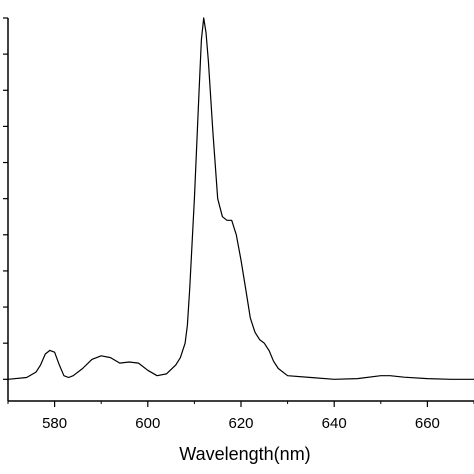 The width and height of the screenshot is (474, 474). I want to click on x-axis-title: Wavelength(nm), so click(244, 454).